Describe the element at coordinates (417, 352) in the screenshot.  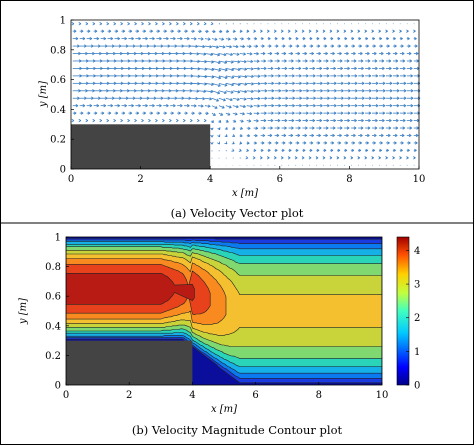
I see `colorbar-tick-label: 1` at that location.